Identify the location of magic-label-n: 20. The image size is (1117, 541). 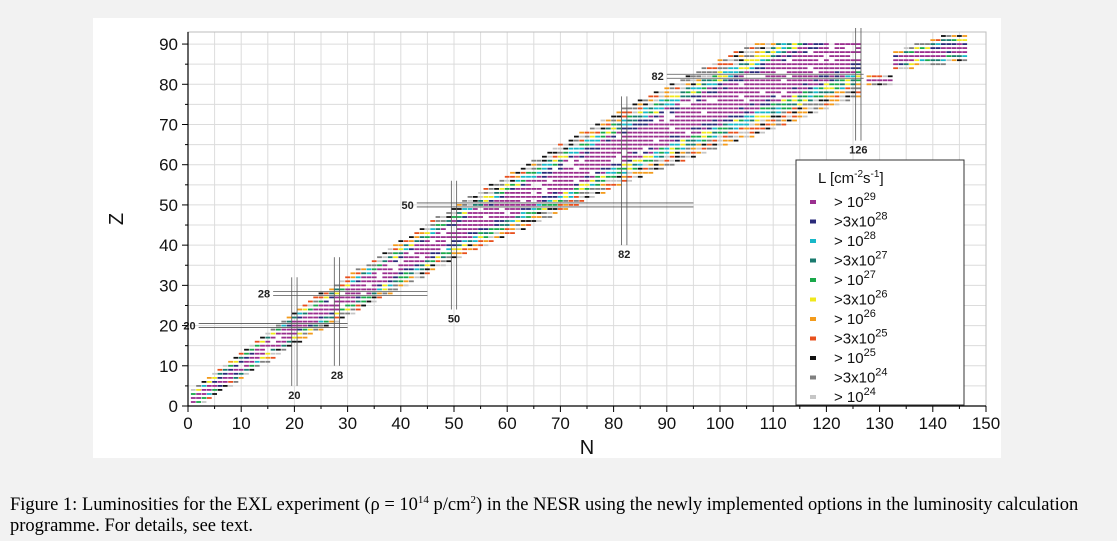
(294, 396).